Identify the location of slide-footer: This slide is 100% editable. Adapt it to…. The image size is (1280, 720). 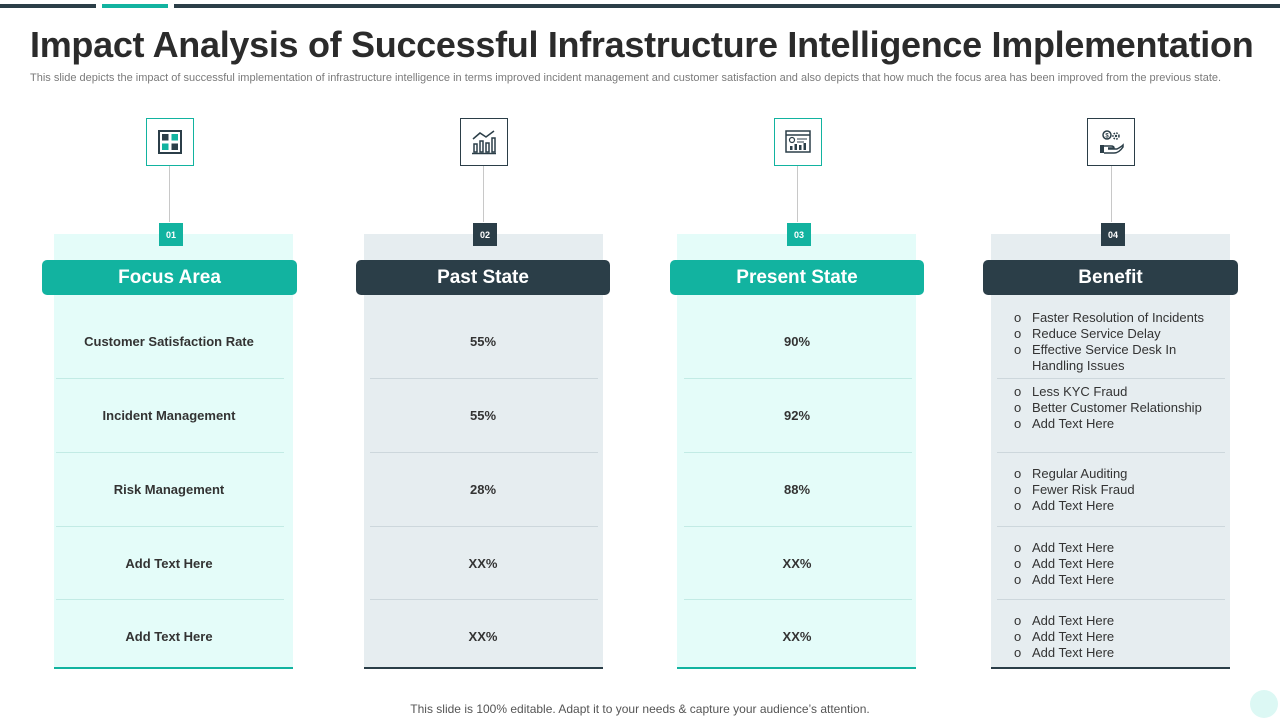
(640, 709).